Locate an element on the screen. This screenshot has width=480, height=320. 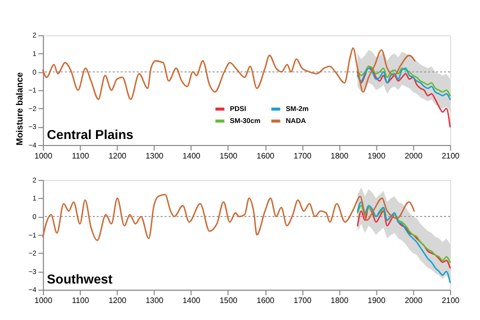
annotation: Central Plains is located at coordinates (90, 134).